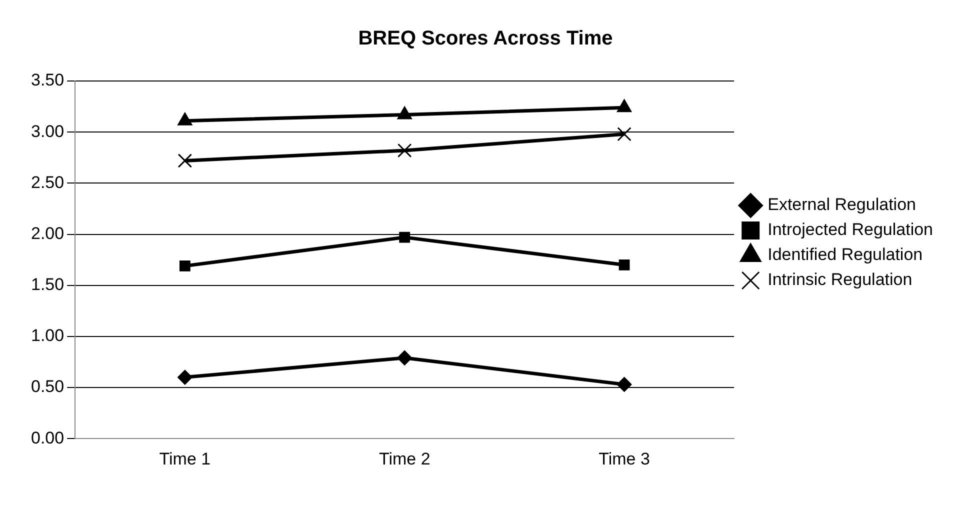 This screenshot has height=505, width=958. What do you see at coordinates (185, 458) in the screenshot?
I see `x-tick-label: Time 1` at bounding box center [185, 458].